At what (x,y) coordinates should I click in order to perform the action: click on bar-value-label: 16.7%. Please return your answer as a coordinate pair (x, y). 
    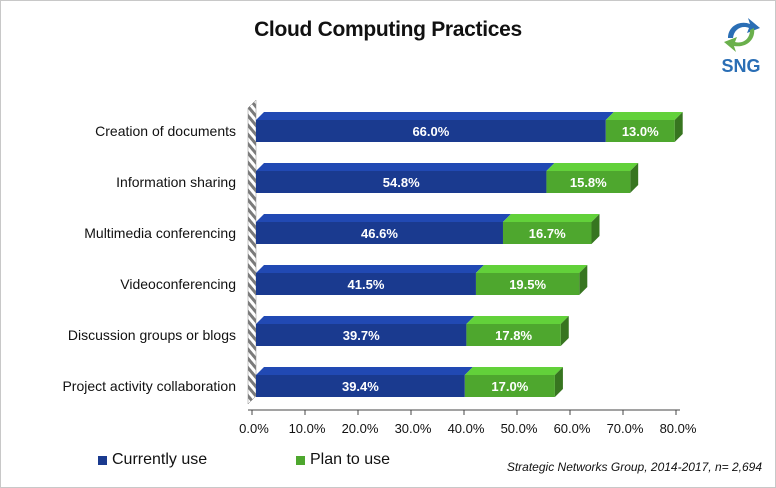
    Looking at the image, I should click on (547, 233).